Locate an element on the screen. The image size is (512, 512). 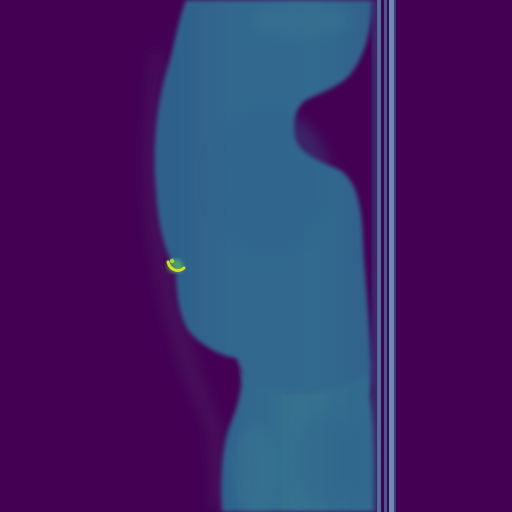
scanner-table is located at coordinates (384, 256).